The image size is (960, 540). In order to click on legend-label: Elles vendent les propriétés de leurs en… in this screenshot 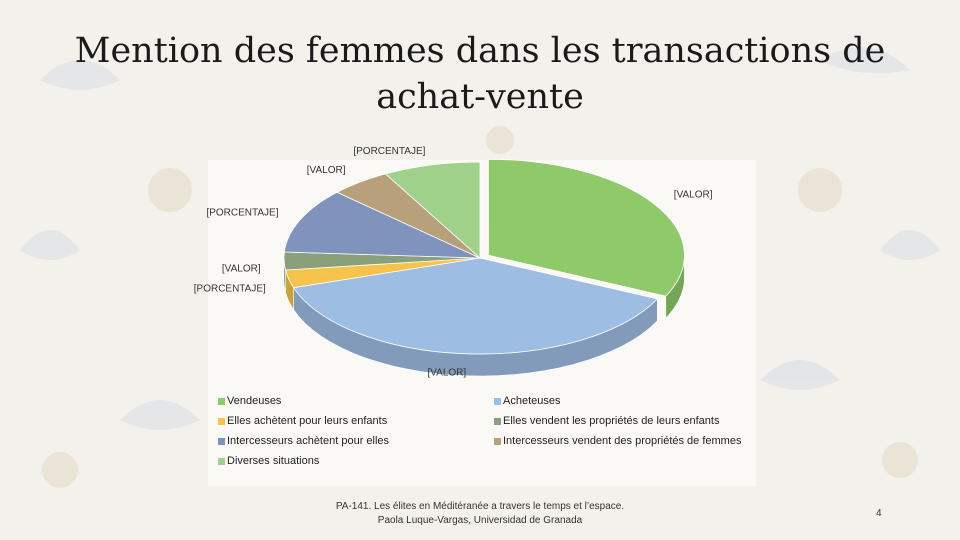, I will do `click(611, 421)`.